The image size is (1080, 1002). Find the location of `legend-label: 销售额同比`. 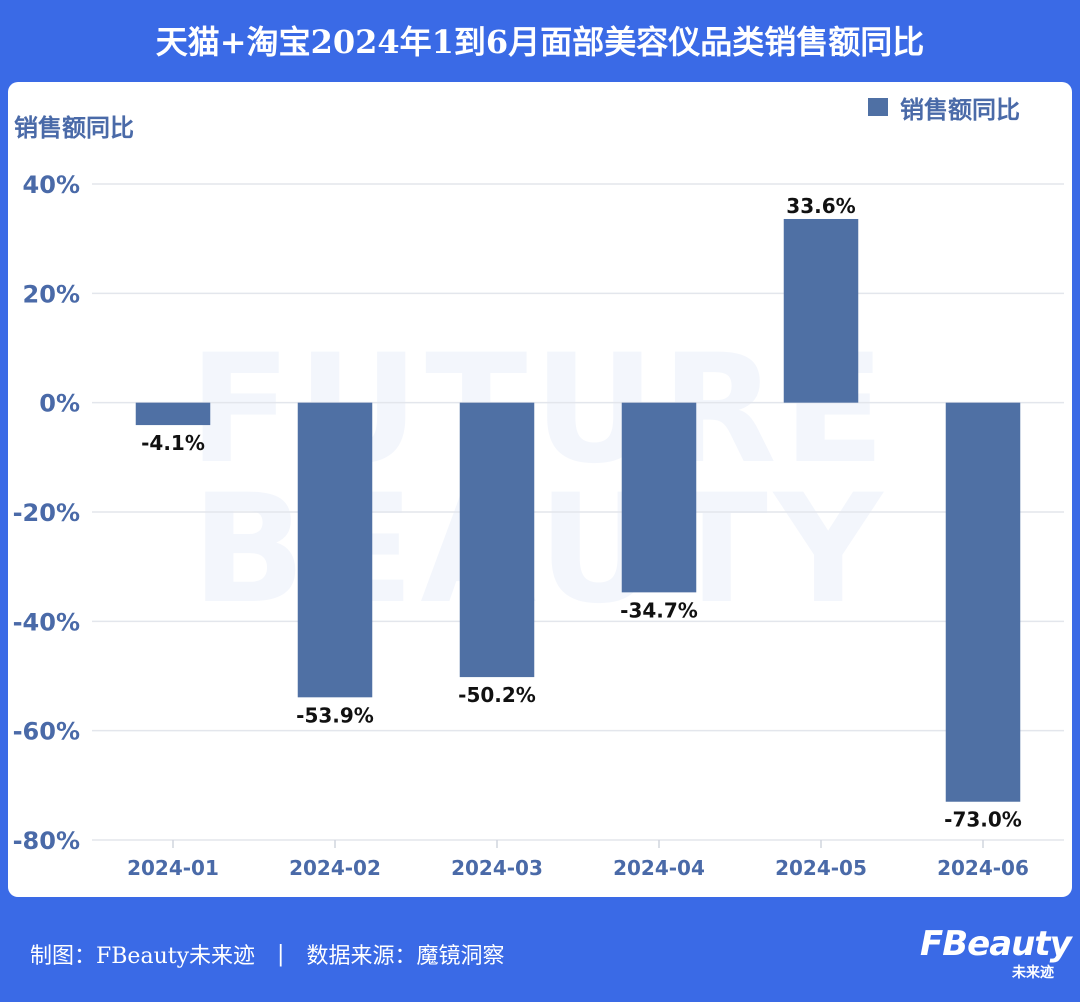

legend-label: 销售额同比 is located at coordinates (960, 109).